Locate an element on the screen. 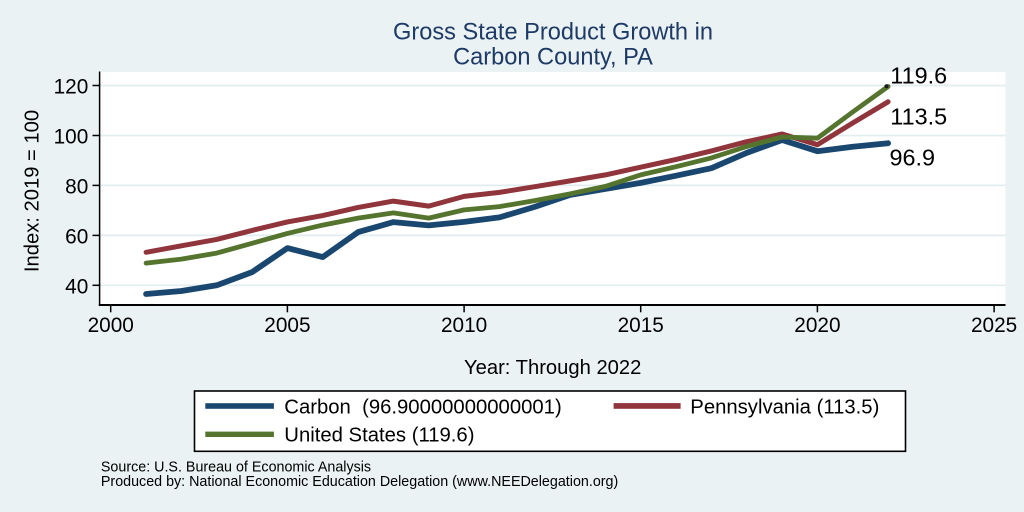  svg-text: 80 is located at coordinates (76, 186).